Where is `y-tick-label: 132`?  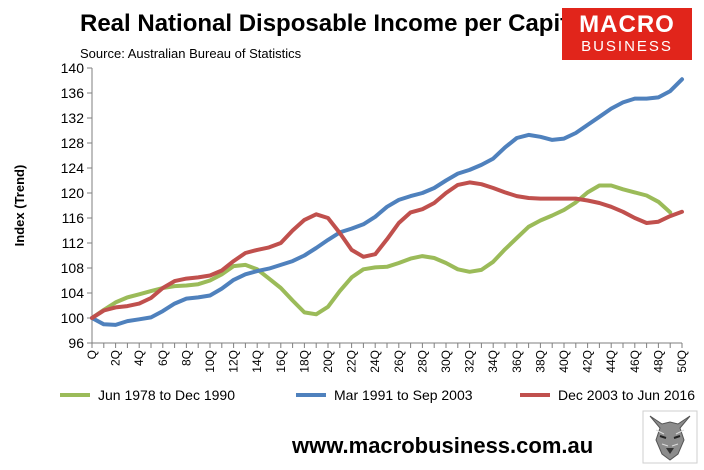
y-tick-label: 132 is located at coordinates (73, 118).